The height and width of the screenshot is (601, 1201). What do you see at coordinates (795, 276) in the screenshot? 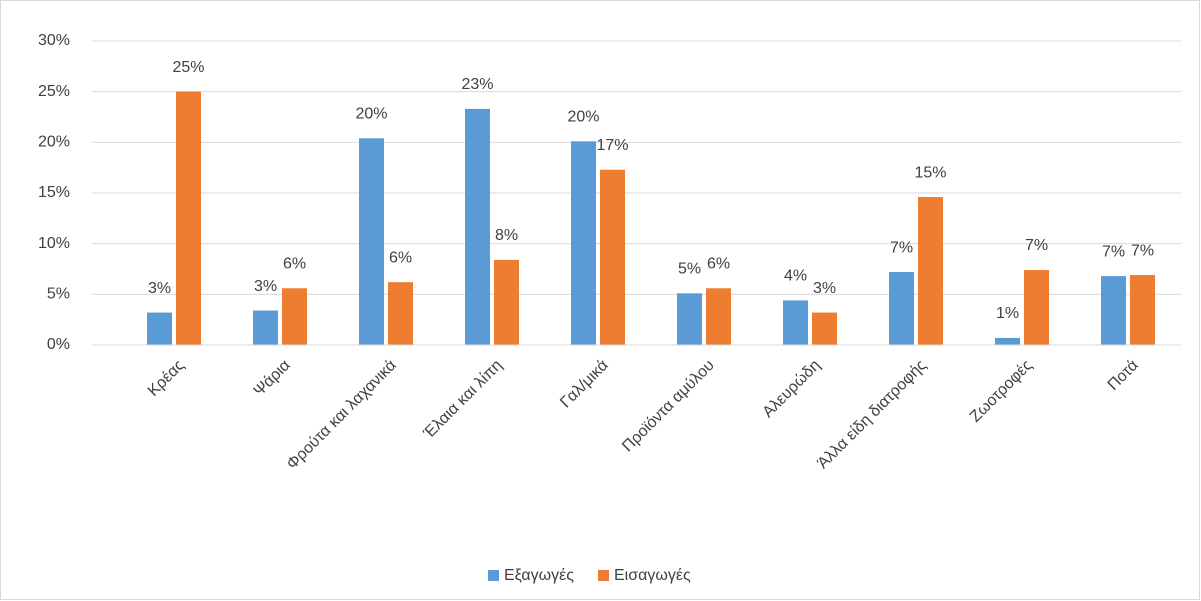
I see `data-label: 4%` at bounding box center [795, 276].